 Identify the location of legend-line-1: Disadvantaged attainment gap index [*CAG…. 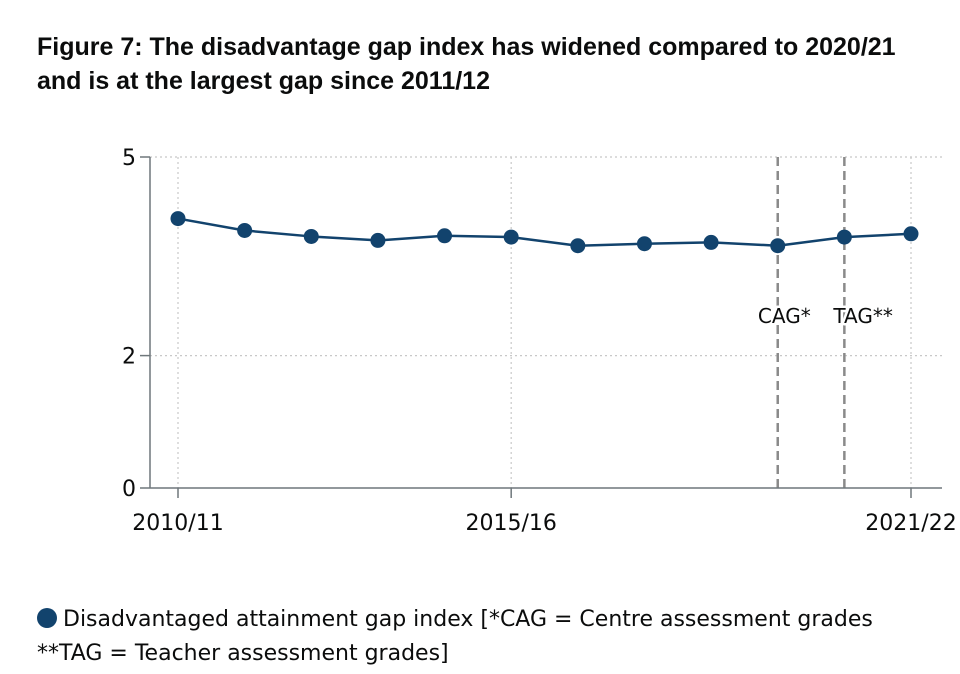
(487, 620).